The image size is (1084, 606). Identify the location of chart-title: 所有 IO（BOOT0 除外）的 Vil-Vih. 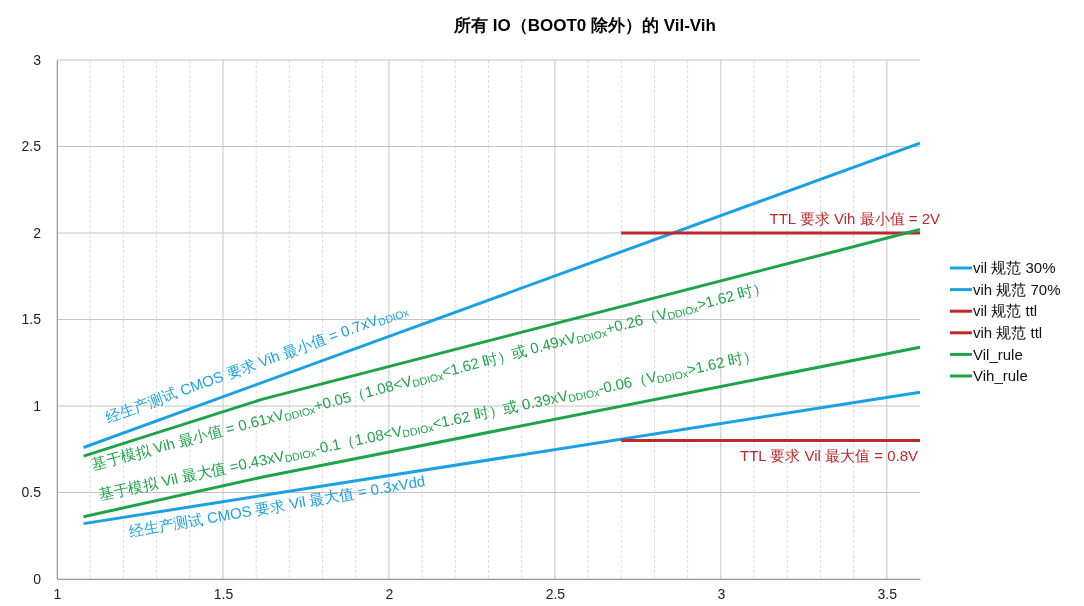
(584, 25).